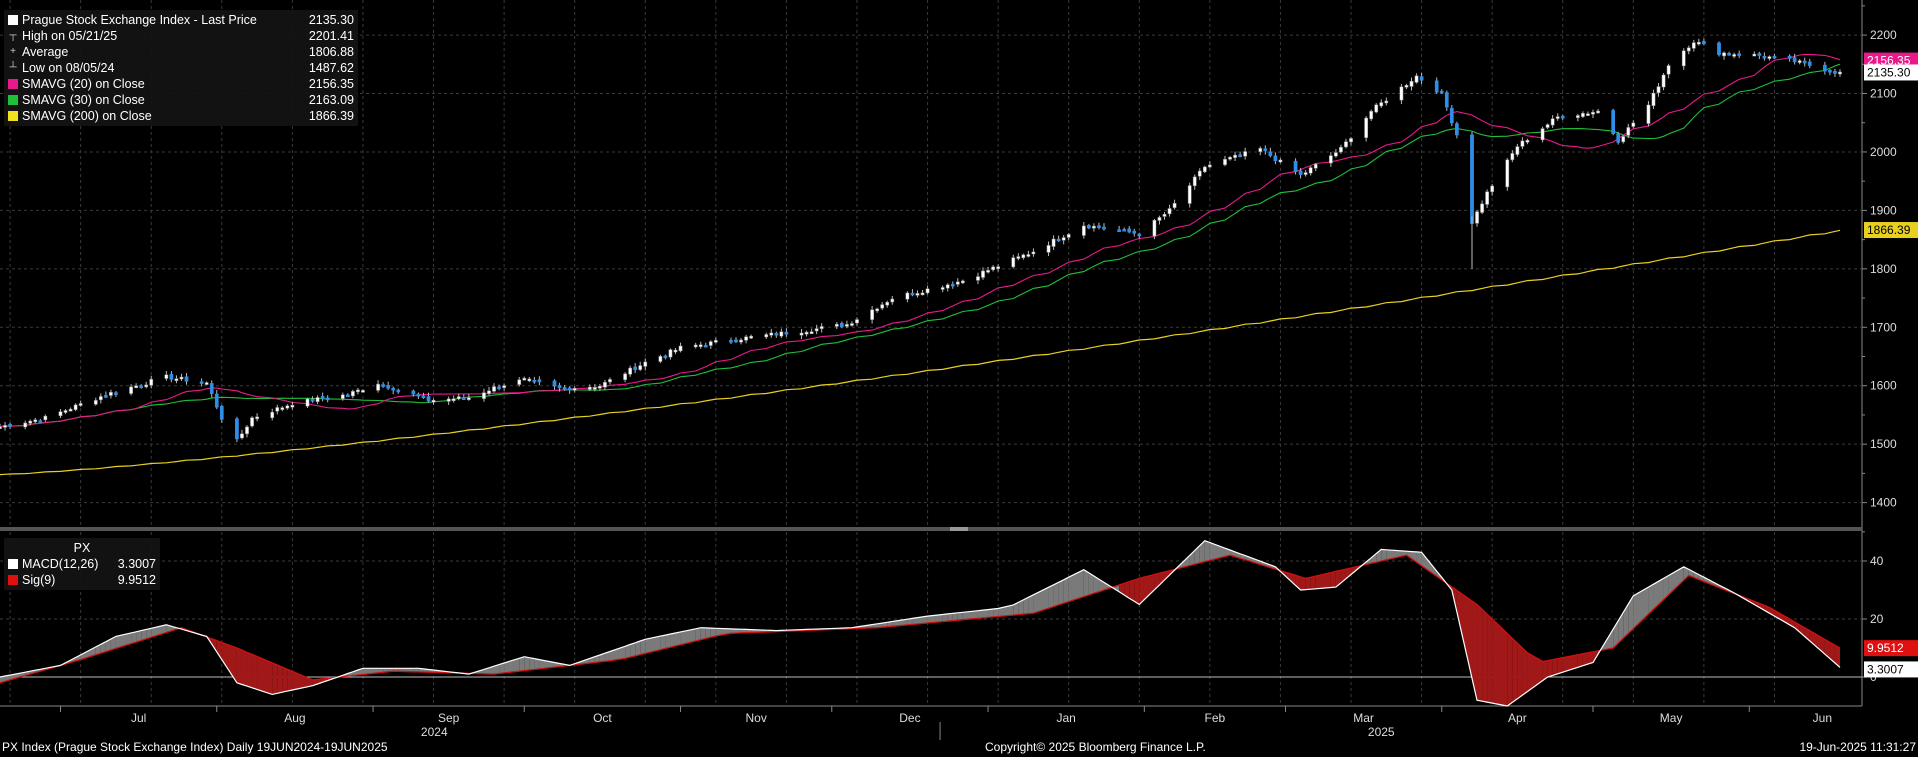 The width and height of the screenshot is (1918, 757). What do you see at coordinates (13, 35) in the screenshot?
I see `high-marker-icon: ┬` at bounding box center [13, 35].